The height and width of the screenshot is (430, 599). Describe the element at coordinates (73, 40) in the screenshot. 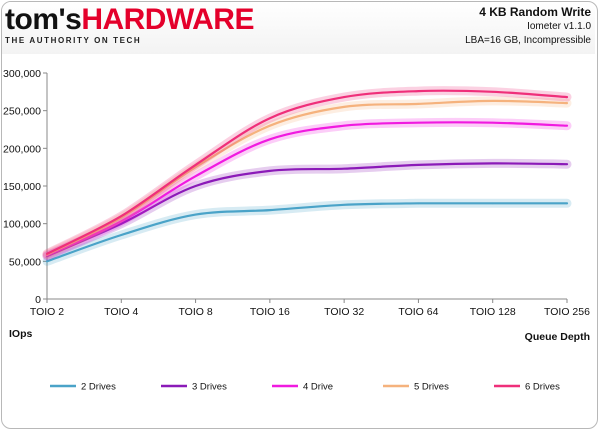

I see `brand-tagline: THE AUTHORITY ON TECH` at that location.